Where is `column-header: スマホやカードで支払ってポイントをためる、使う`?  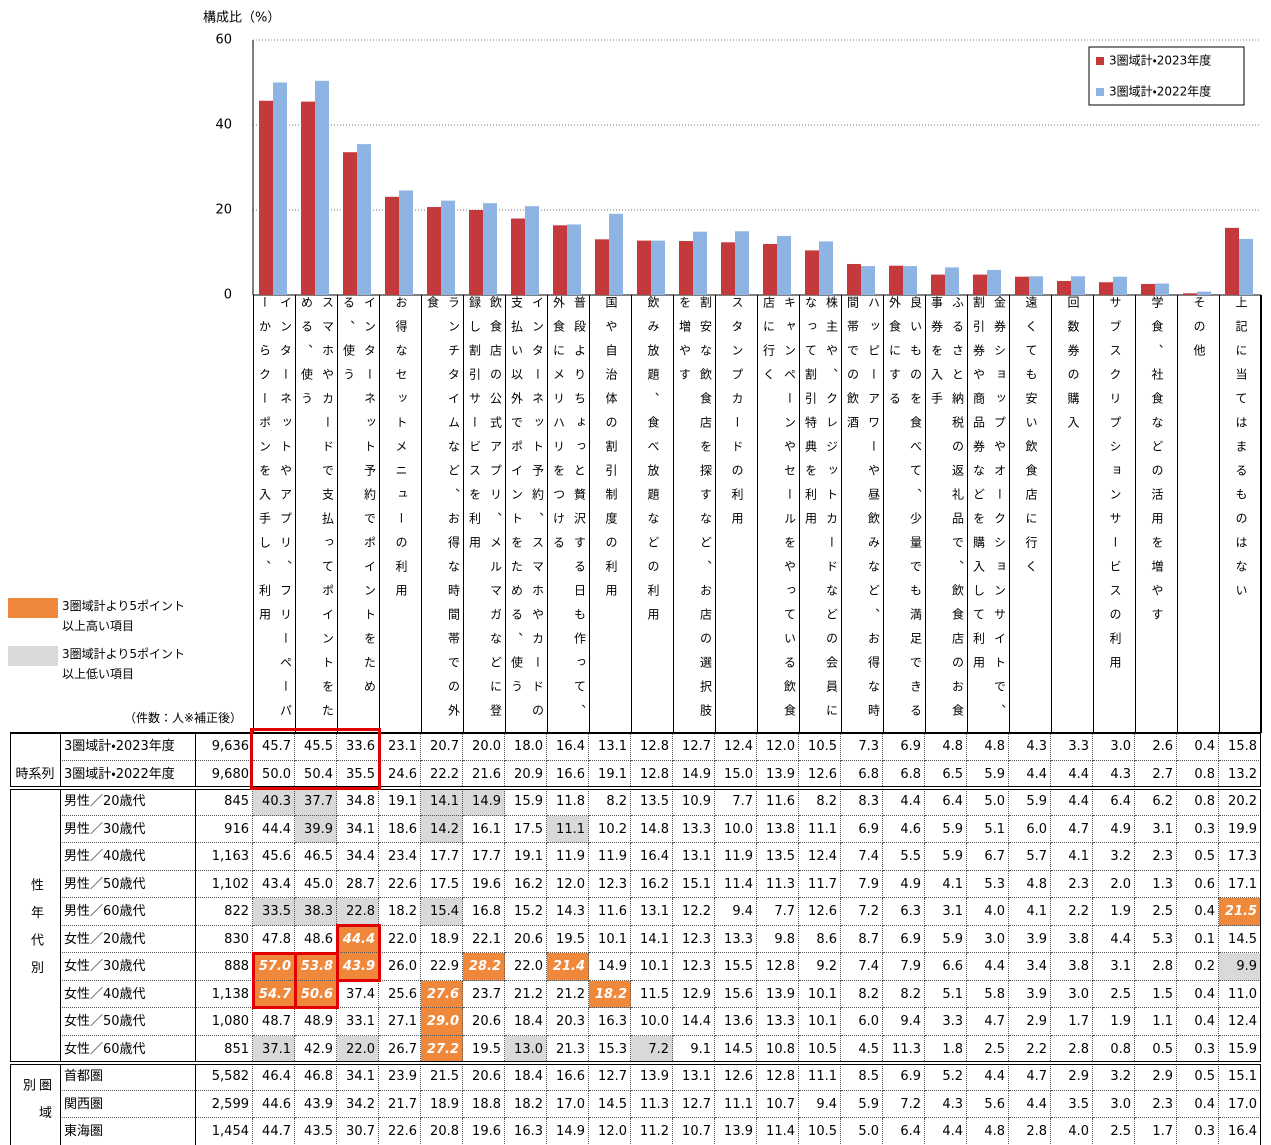
column-header: スマホやカードで支払ってポイントをためる、使う is located at coordinates (316, 514).